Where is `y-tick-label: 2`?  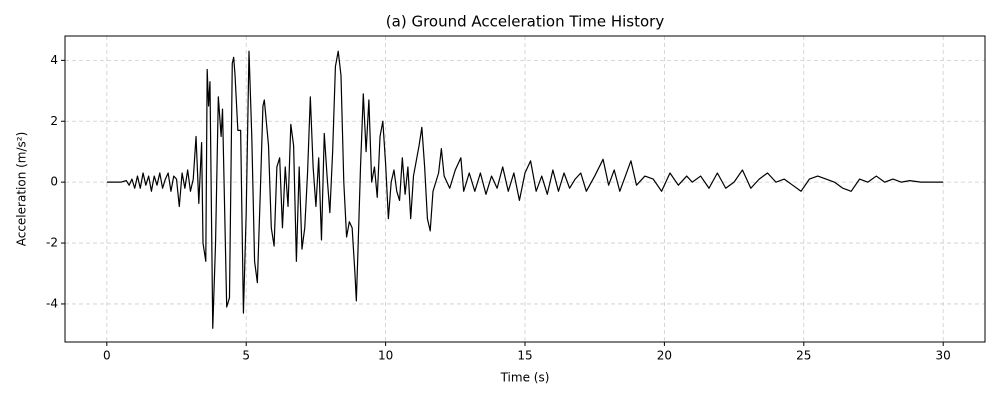
y-tick-label: 2 is located at coordinates (54, 121).